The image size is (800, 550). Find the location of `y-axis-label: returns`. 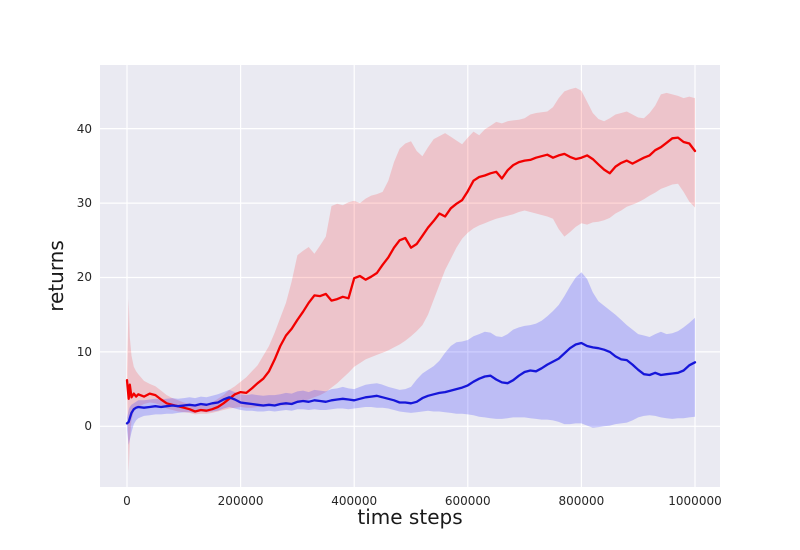

y-axis-label: returns is located at coordinates (56, 276).